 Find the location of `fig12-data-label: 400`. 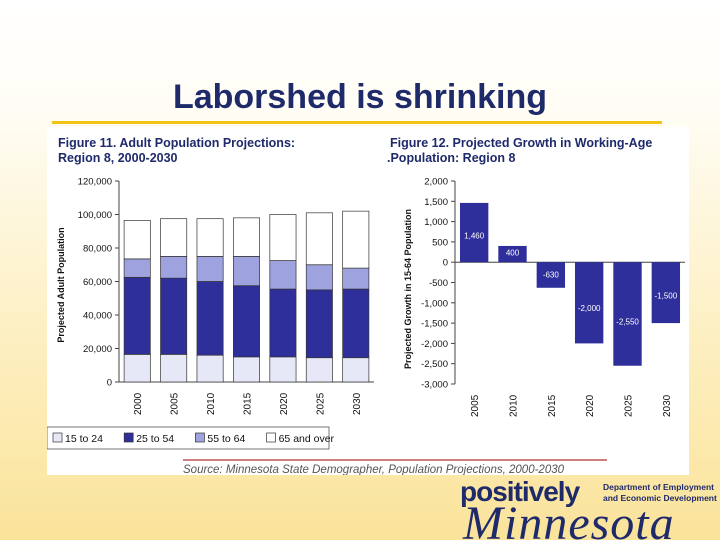

fig12-data-label: 400 is located at coordinates (513, 253).